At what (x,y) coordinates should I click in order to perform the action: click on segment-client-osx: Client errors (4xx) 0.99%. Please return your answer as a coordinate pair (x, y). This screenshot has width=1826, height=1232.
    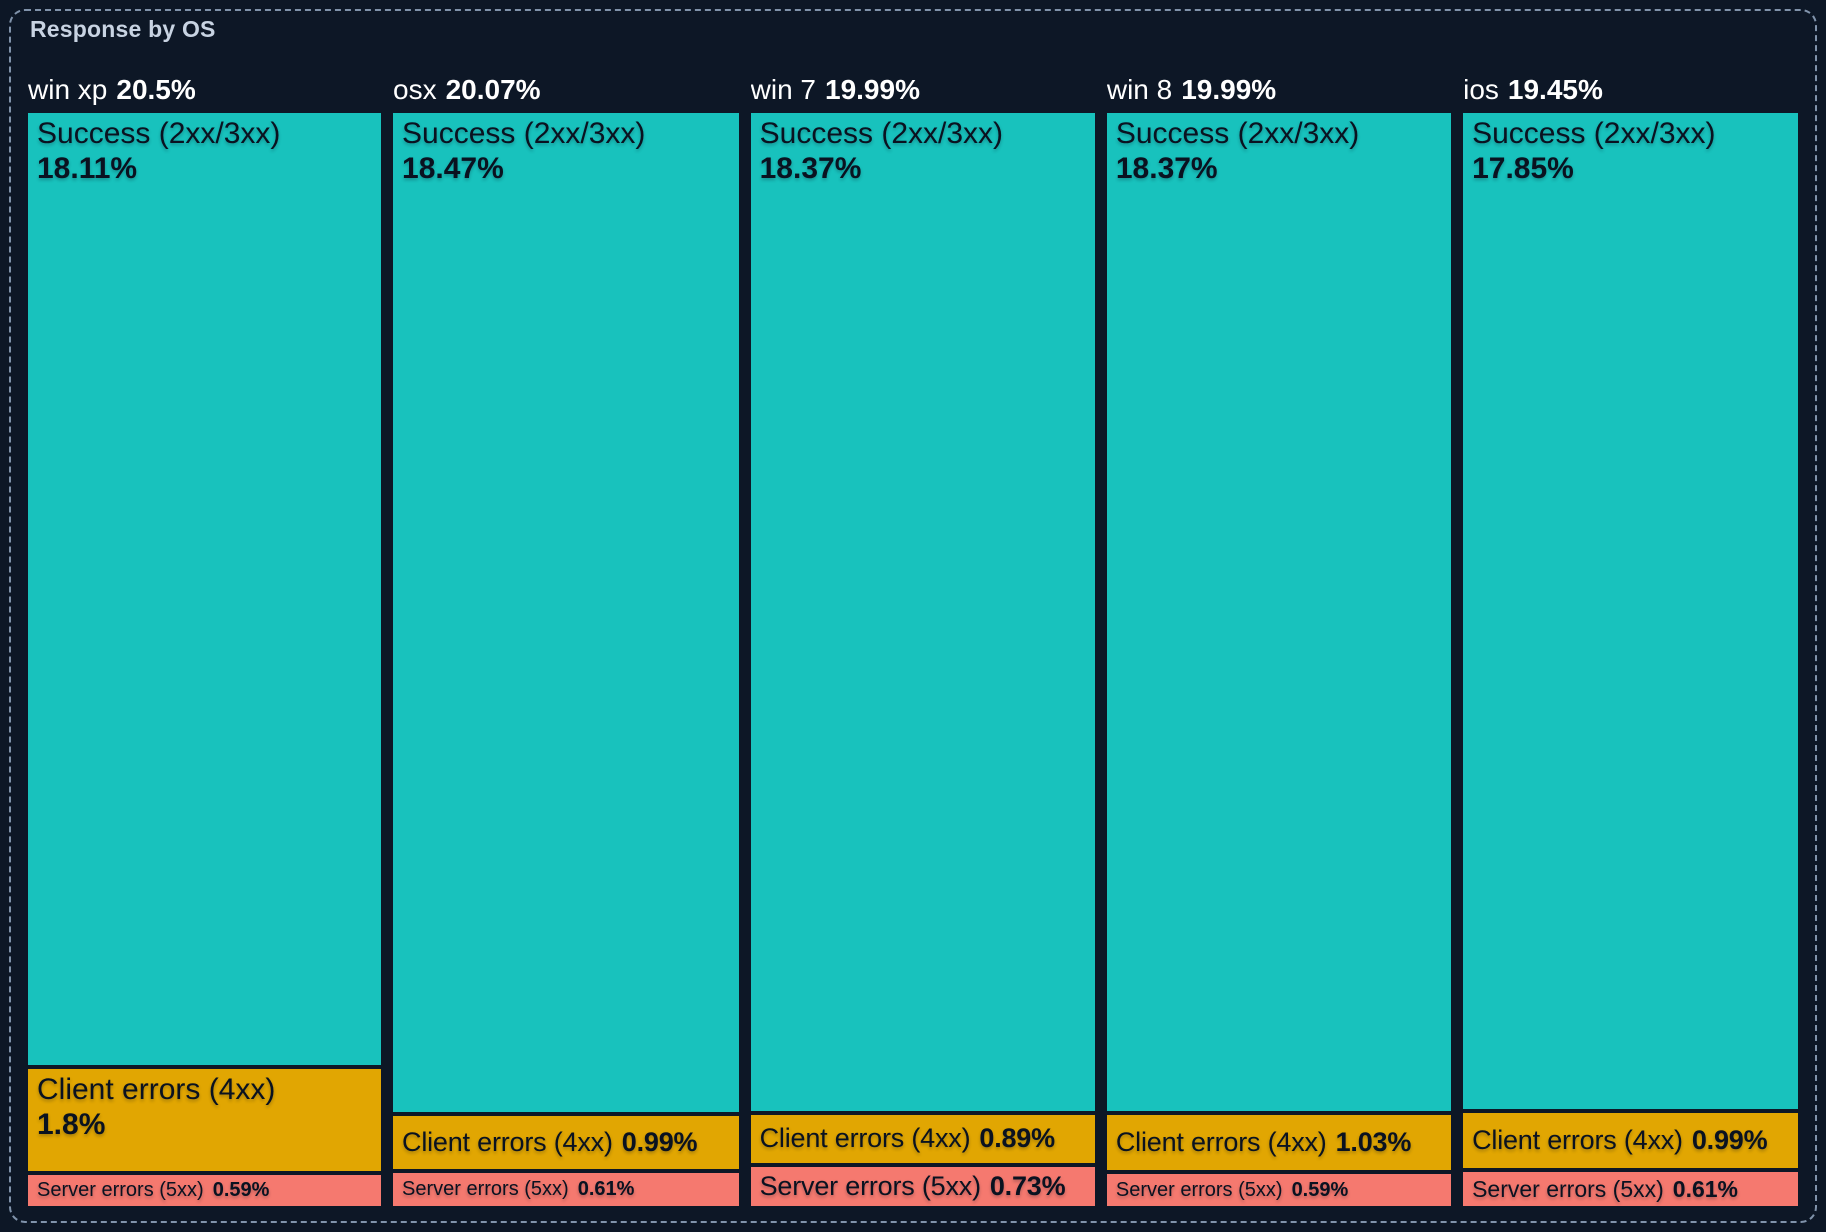
    Looking at the image, I should click on (566, 1143).